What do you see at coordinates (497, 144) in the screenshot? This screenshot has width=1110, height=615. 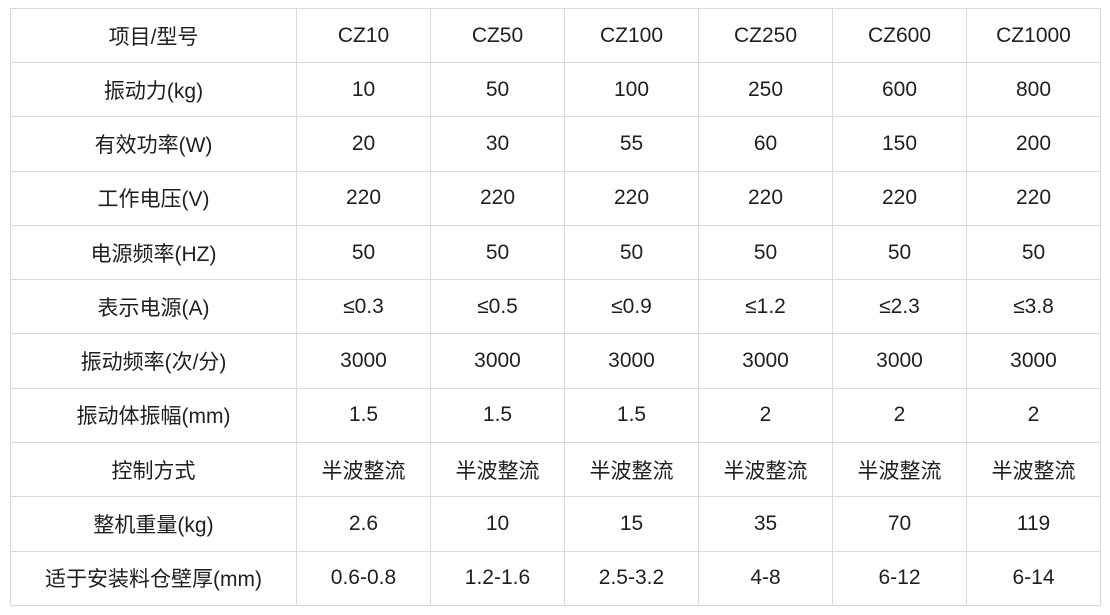 I see `data-cell: 30` at bounding box center [497, 144].